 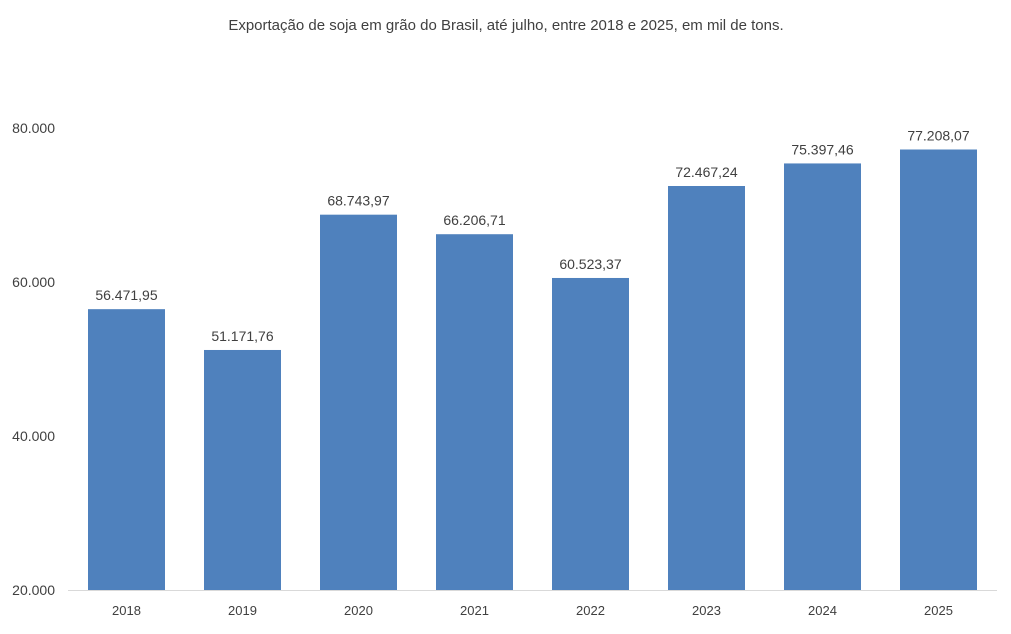 What do you see at coordinates (532, 610) in the screenshot?
I see `x-axis: 2018 2019 2020 2021 2022 2023 2024 2025` at bounding box center [532, 610].